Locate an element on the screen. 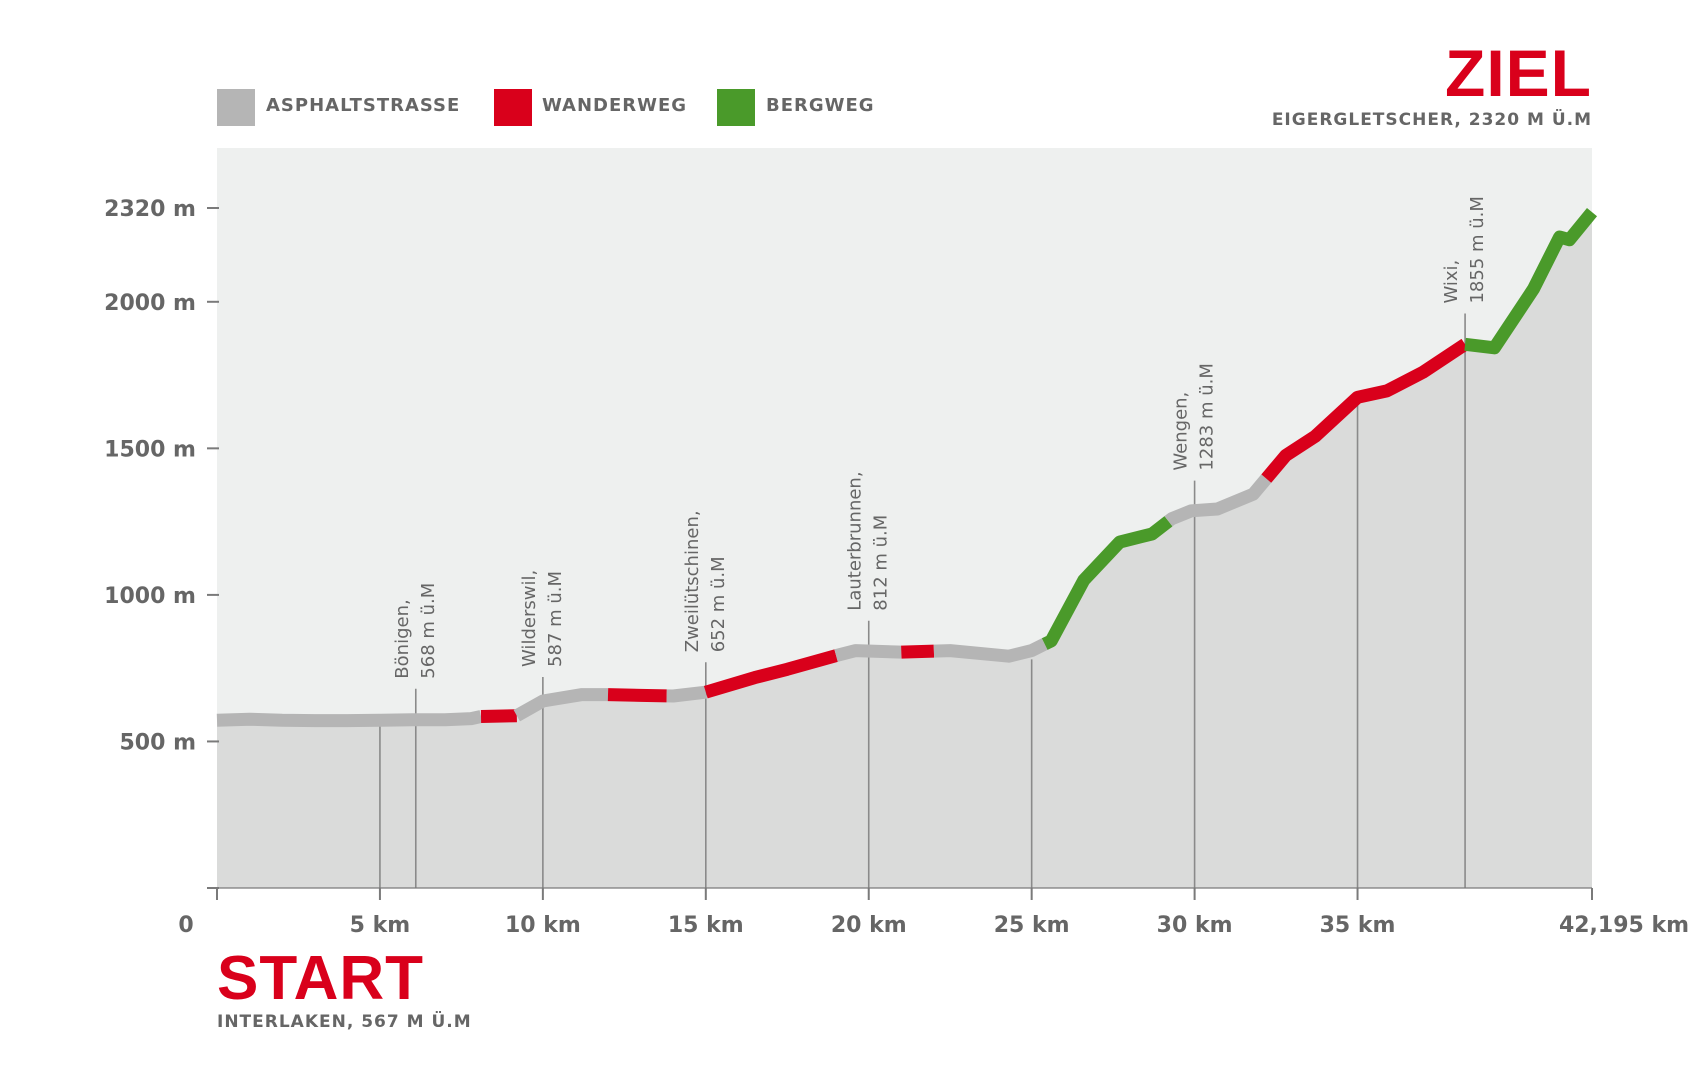 The image size is (1700, 1068). x-tick-label: 35 km is located at coordinates (1358, 925).